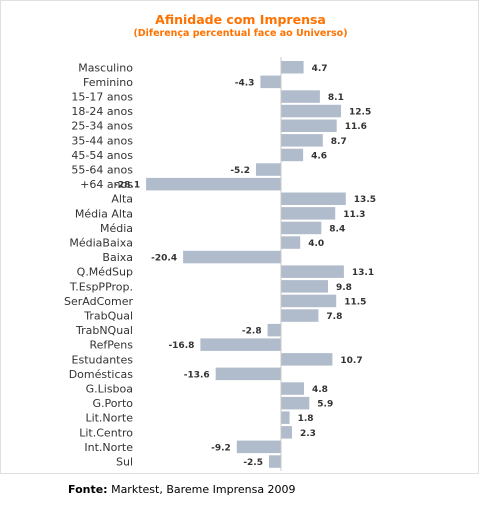 The image size is (481, 505). I want to click on data-label: -16.8, so click(181, 346).